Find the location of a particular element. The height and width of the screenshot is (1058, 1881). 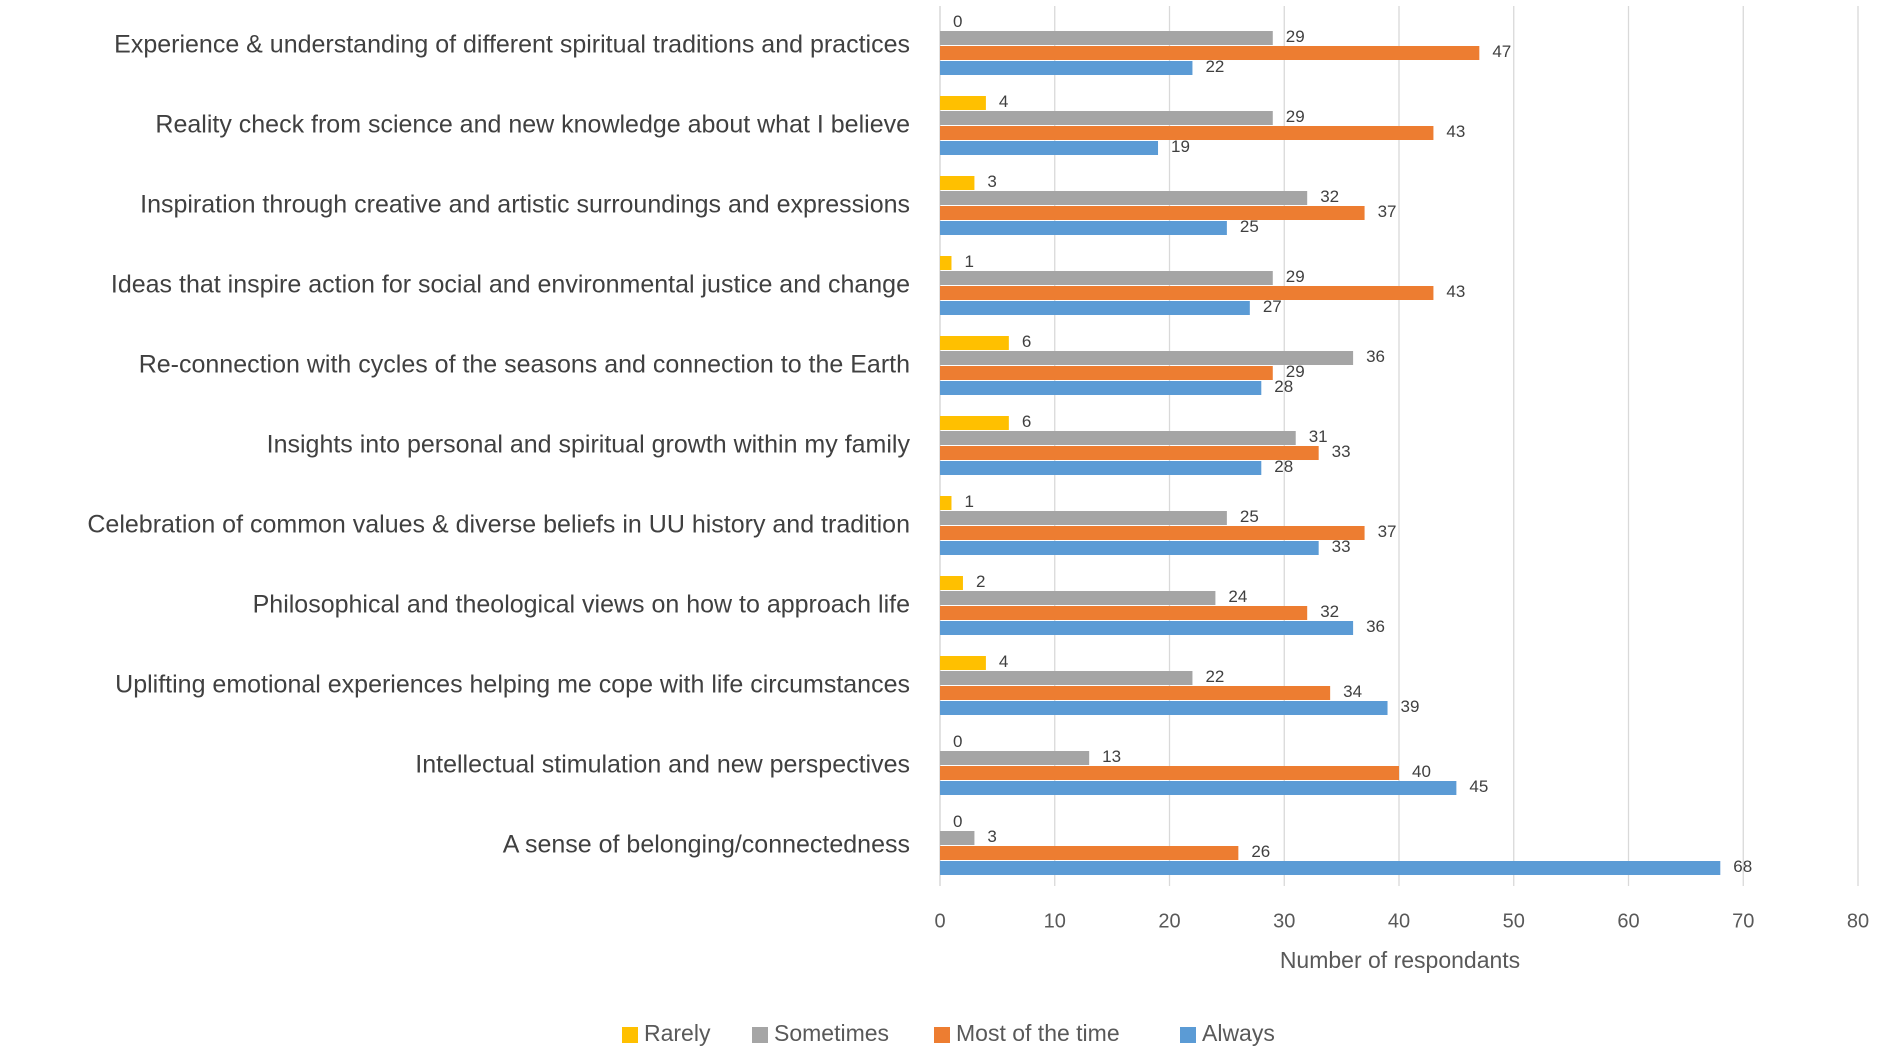

data-label: 28 is located at coordinates (1283, 386).